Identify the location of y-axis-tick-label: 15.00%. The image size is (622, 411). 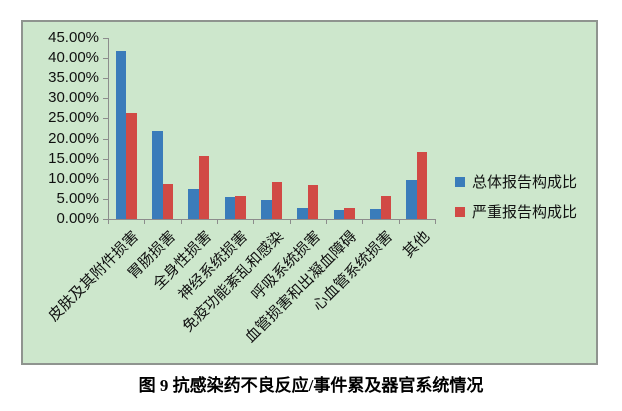
(73, 158).